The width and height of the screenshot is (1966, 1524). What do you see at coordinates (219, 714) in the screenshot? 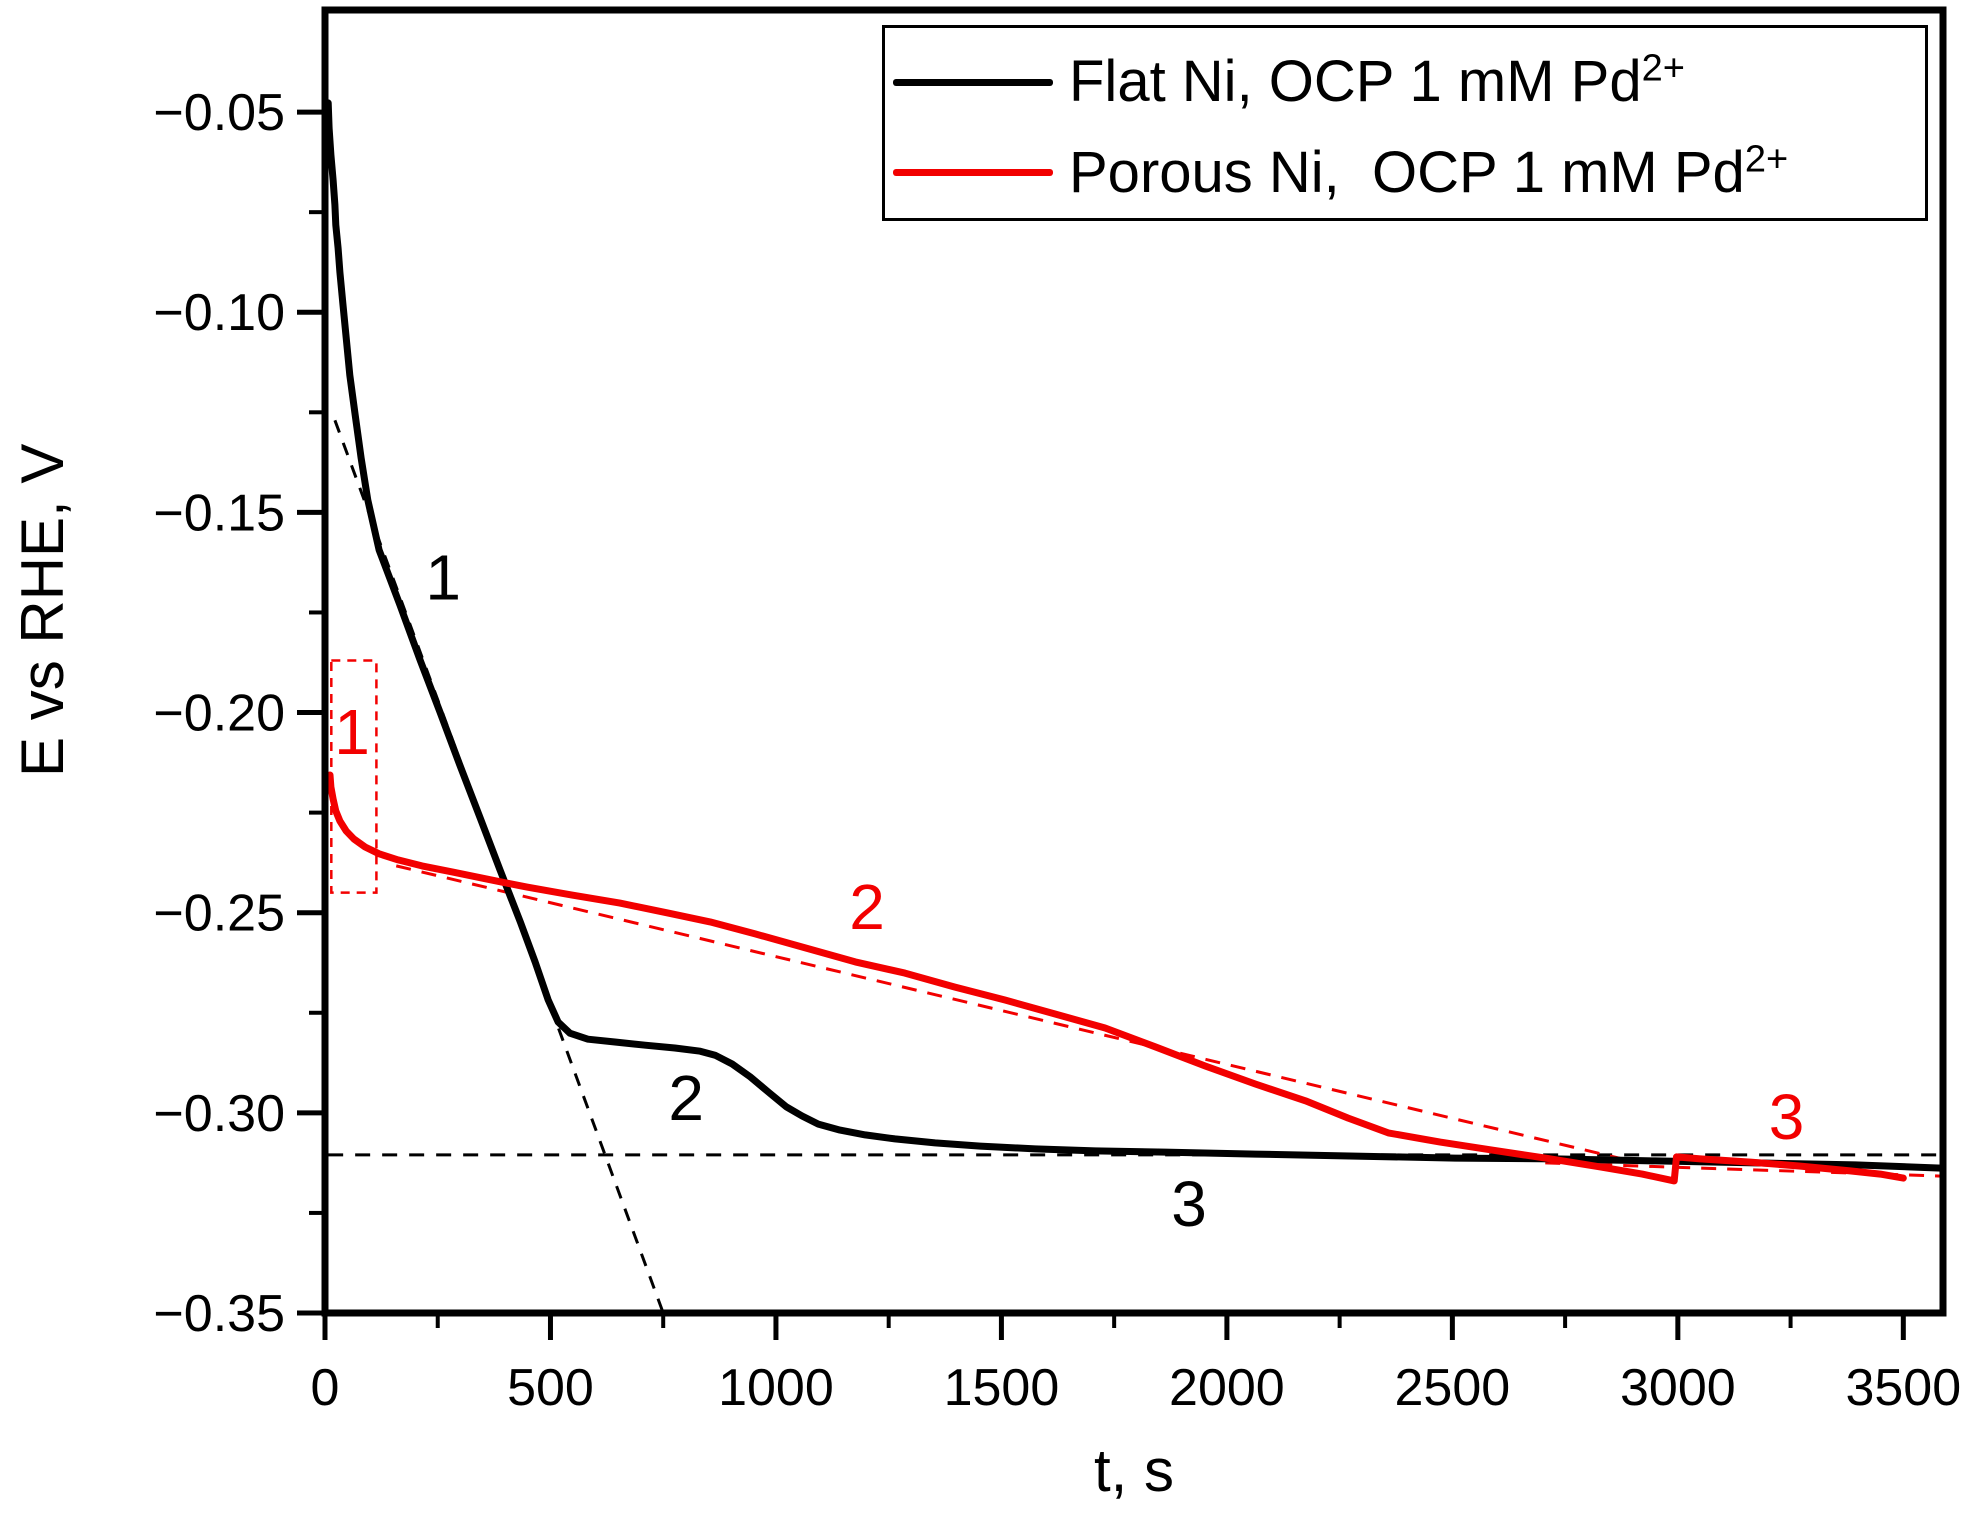
I see `y-tick-label: −0.20` at bounding box center [219, 714].